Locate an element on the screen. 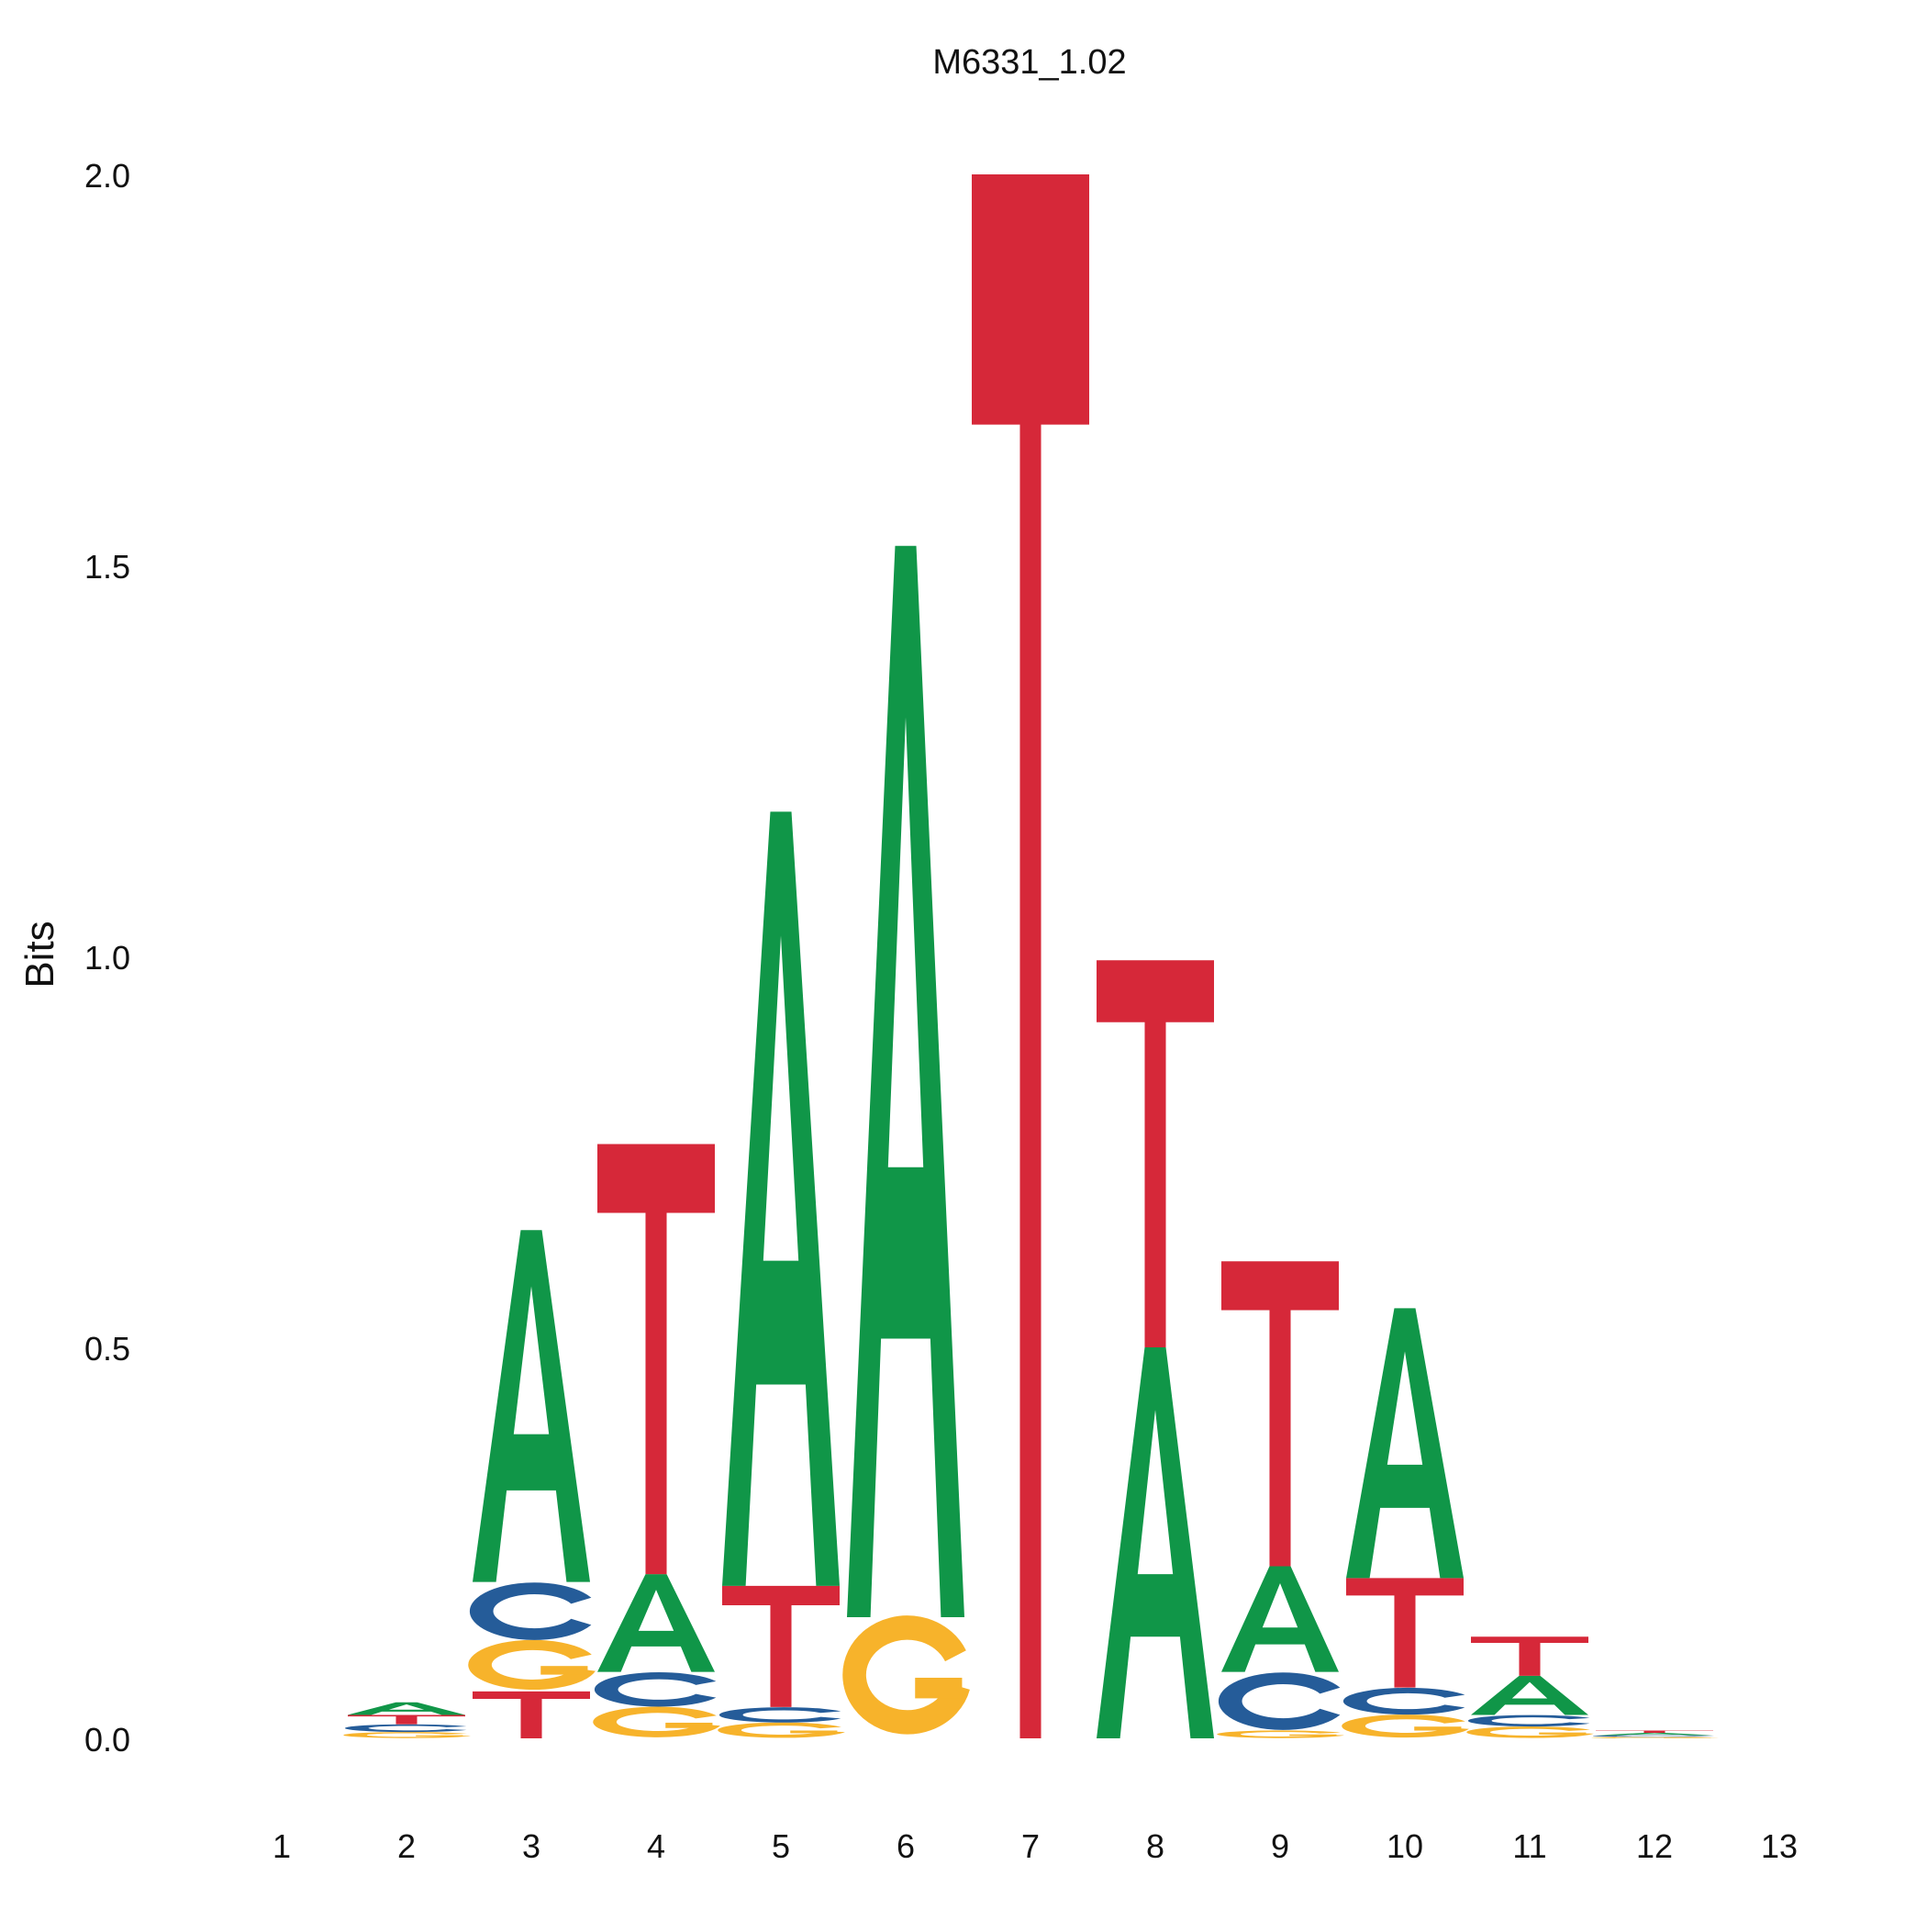 Image resolution: width=1927 pixels, height=1932 pixels. y-tick-label: 0.5 is located at coordinates (107, 1349).